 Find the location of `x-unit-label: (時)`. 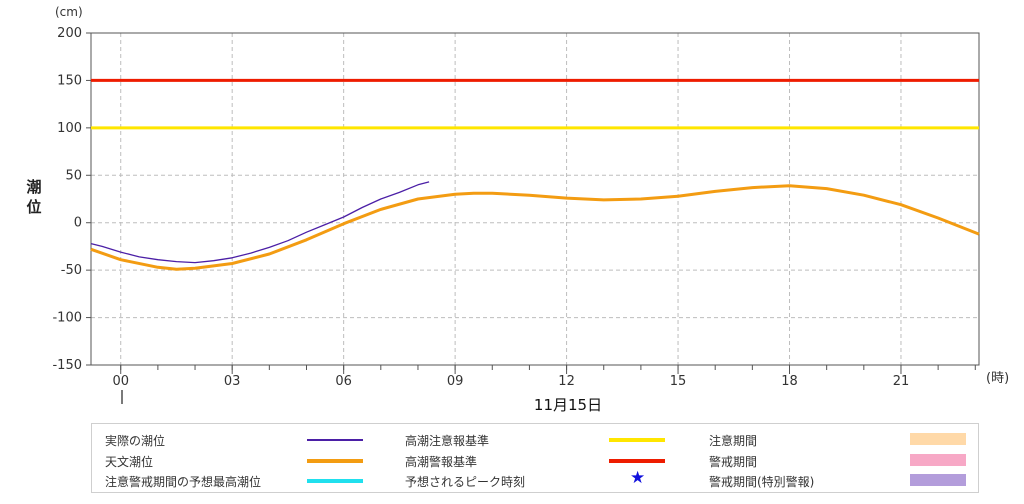

x-unit-label: (時) is located at coordinates (997, 378).